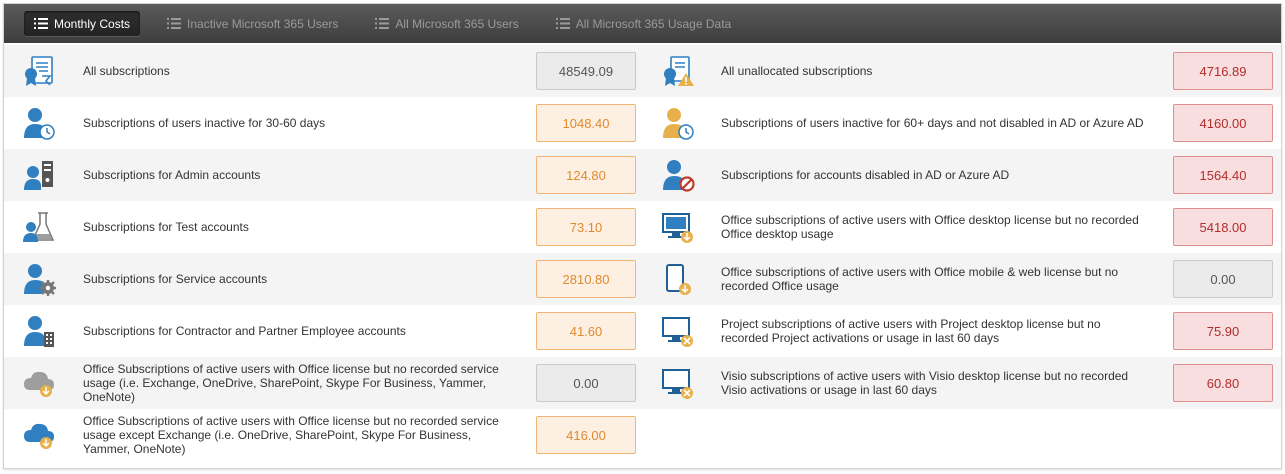 The width and height of the screenshot is (1285, 474). What do you see at coordinates (39, 124) in the screenshot?
I see `user-clock-icon` at bounding box center [39, 124].